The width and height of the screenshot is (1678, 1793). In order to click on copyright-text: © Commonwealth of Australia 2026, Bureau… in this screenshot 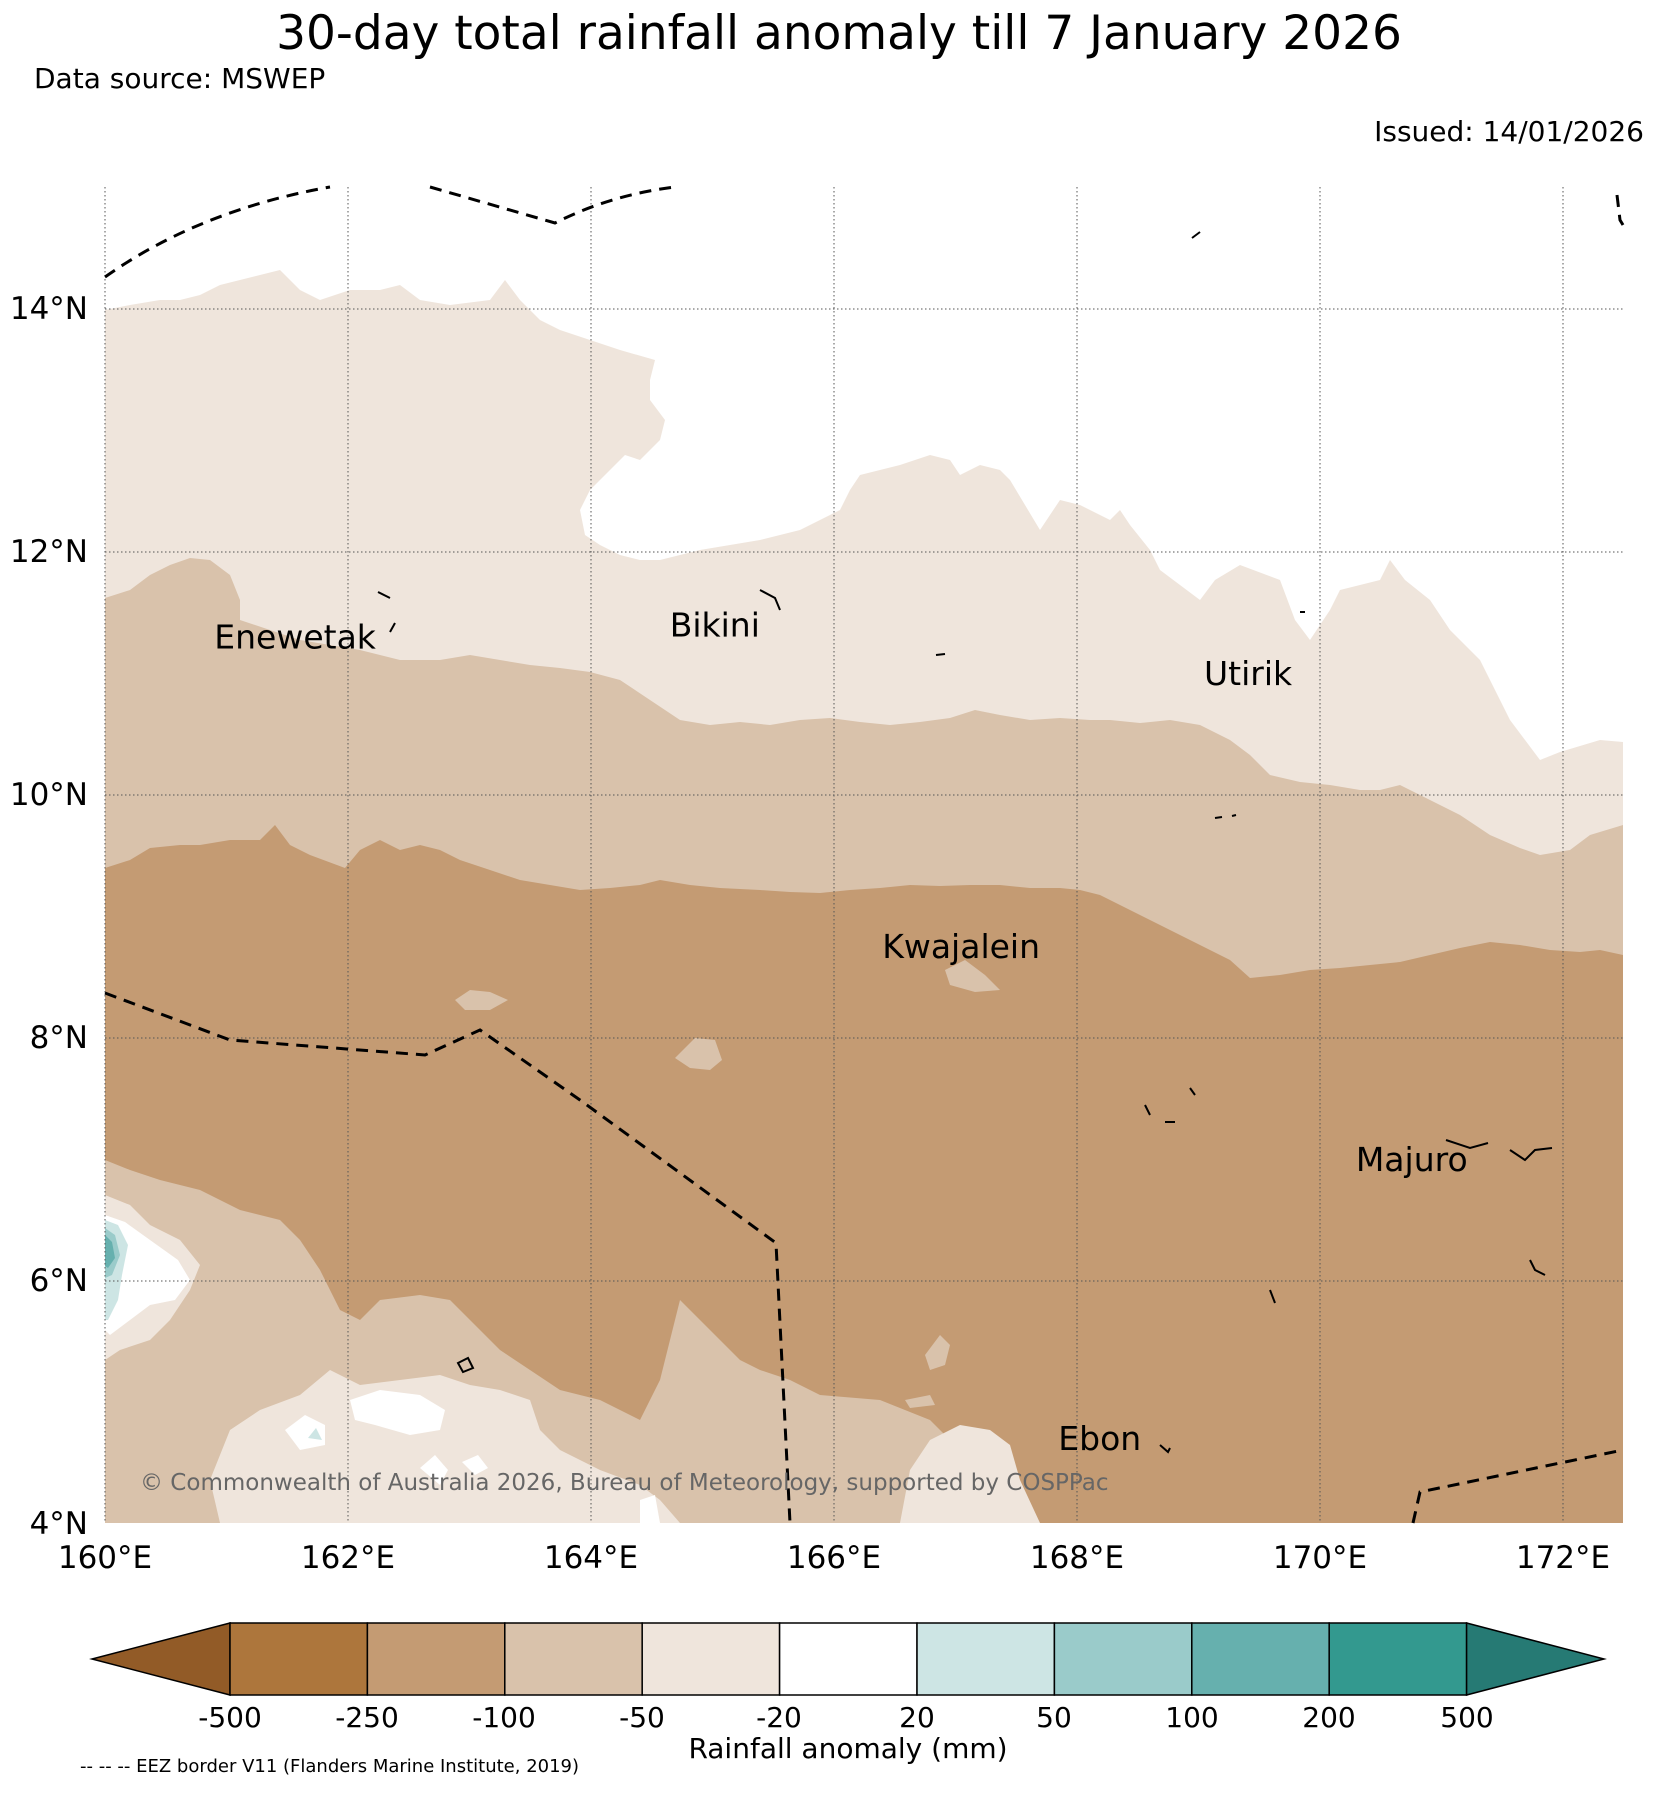, I will do `click(624, 1483)`.